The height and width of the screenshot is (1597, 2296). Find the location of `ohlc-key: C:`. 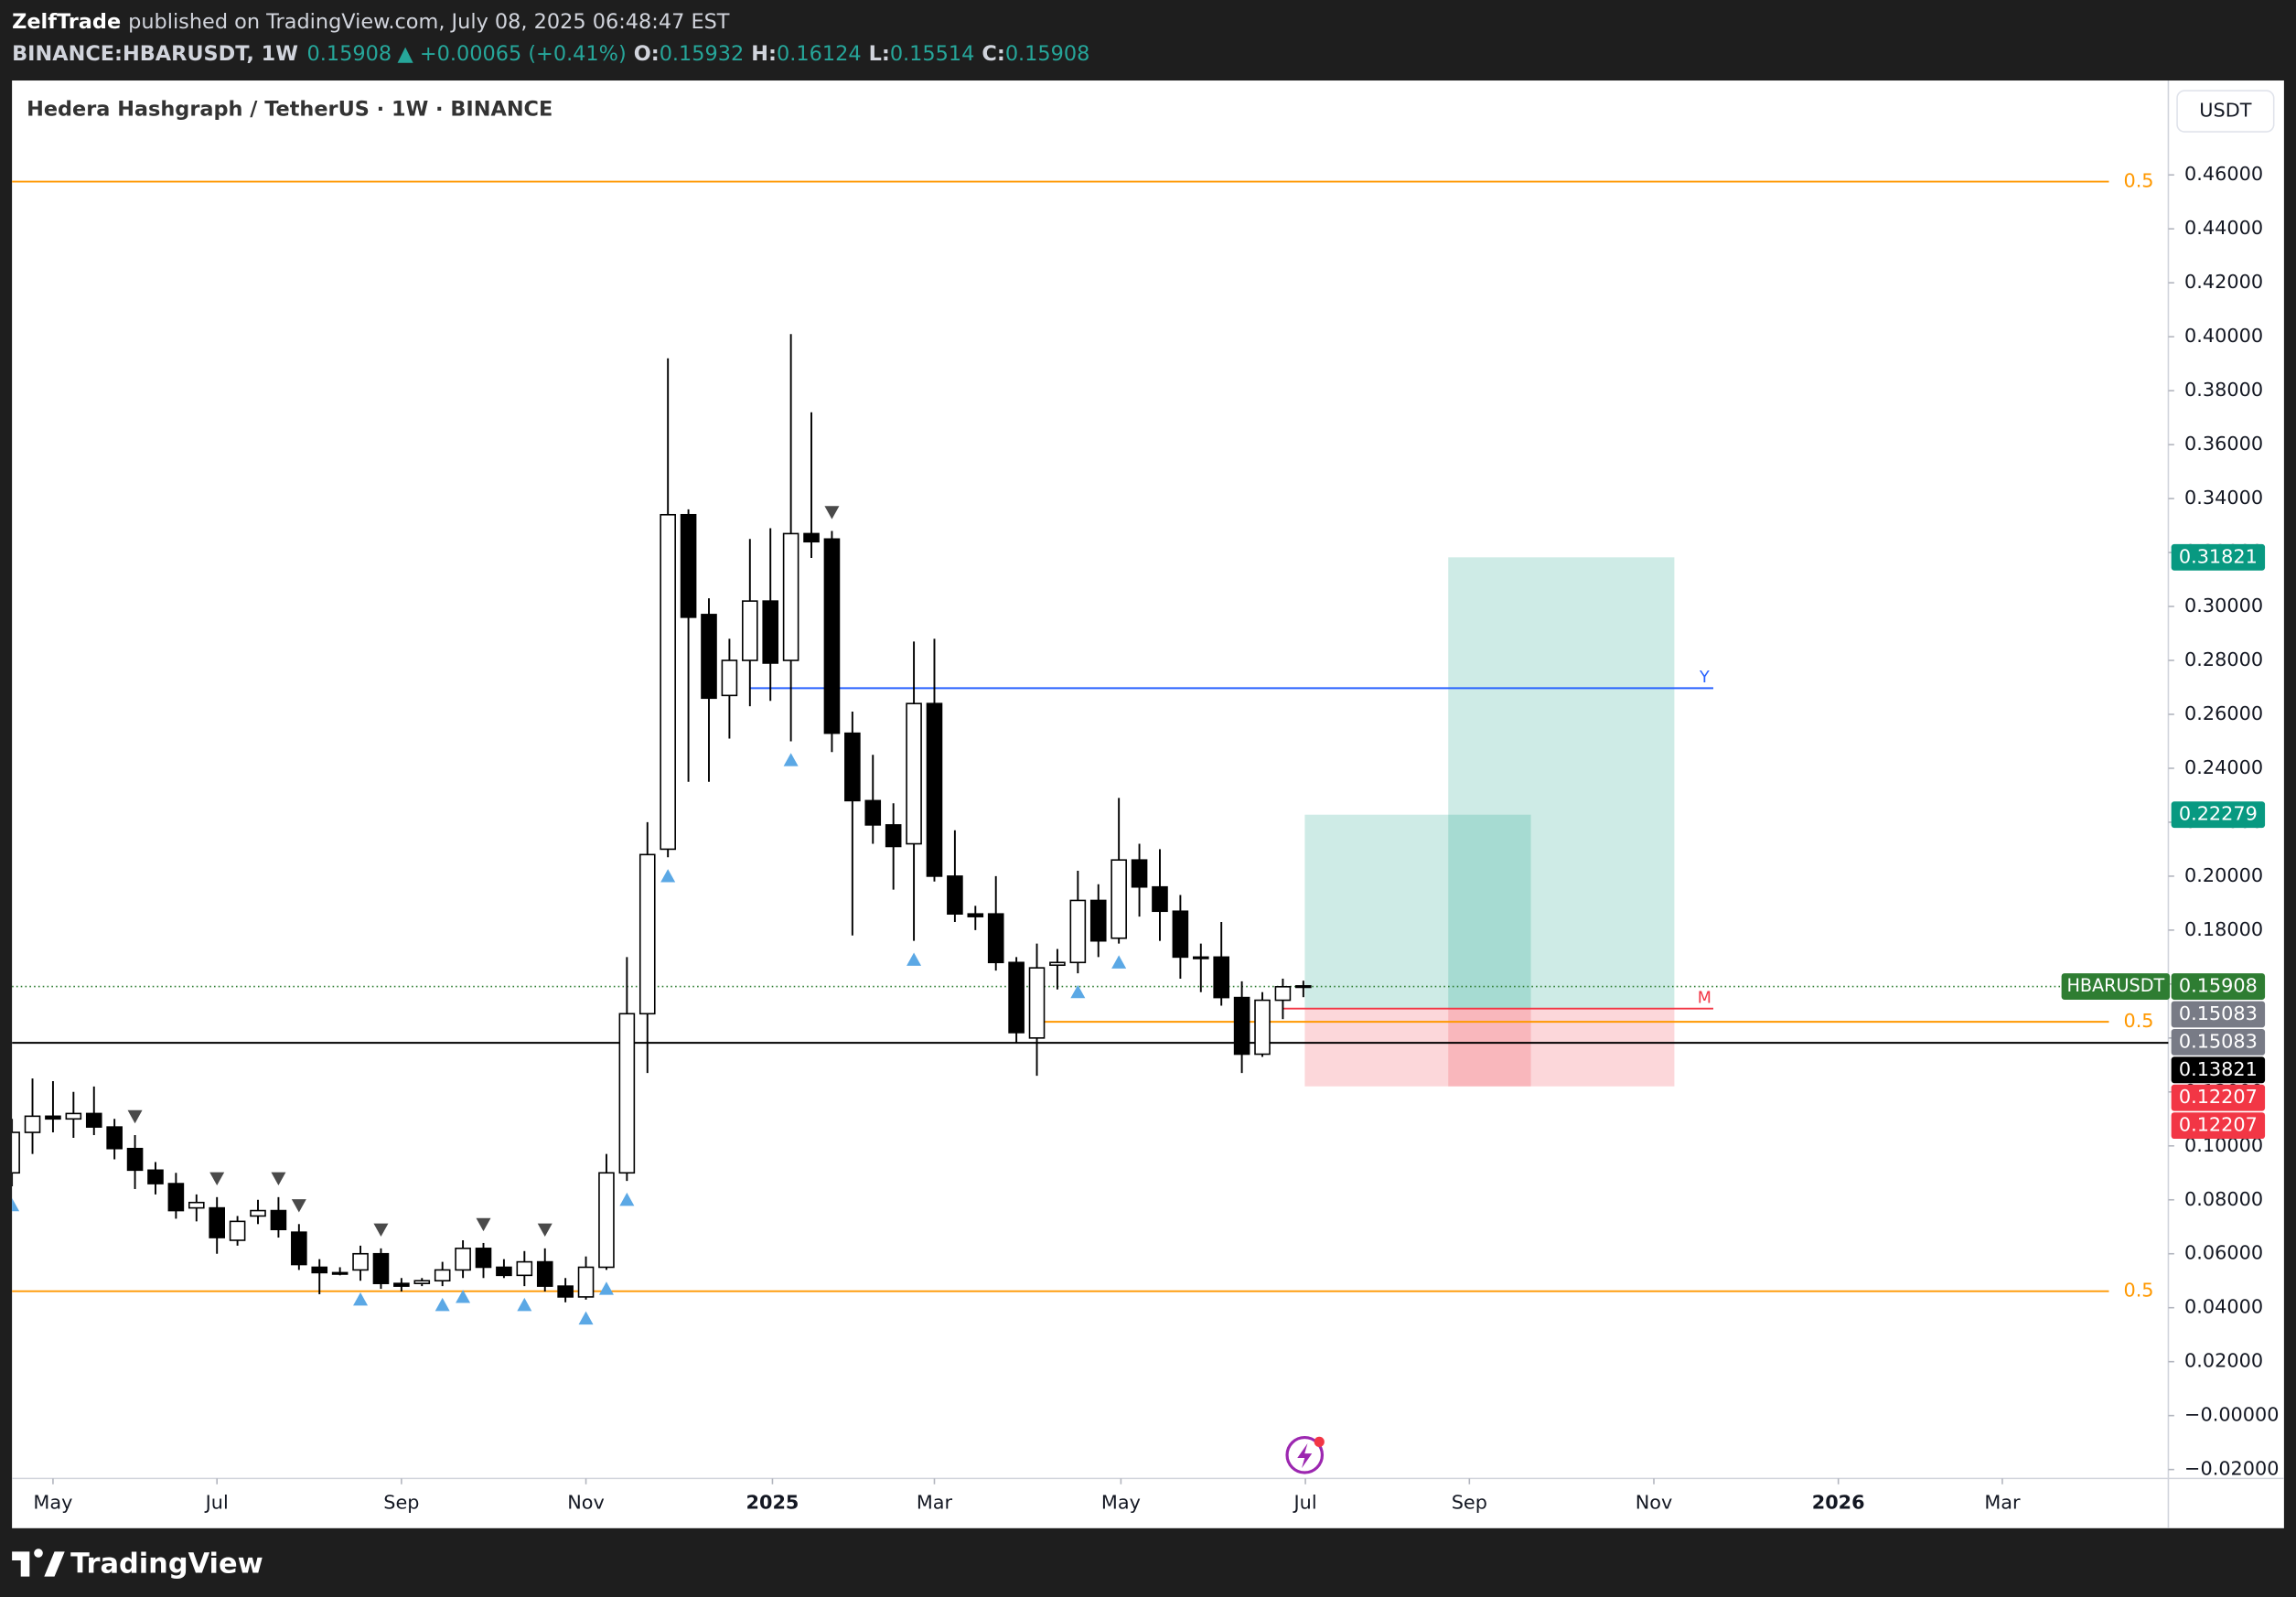

ohlc-key: C: is located at coordinates (993, 54).